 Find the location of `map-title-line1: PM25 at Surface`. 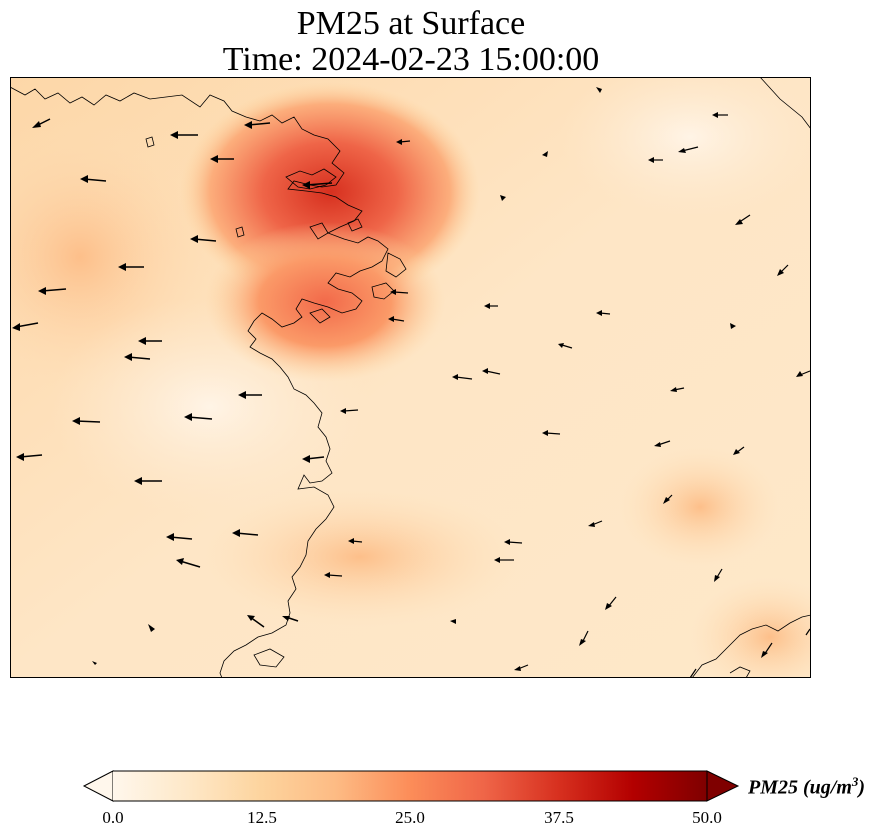

map-title-line1: PM25 at Surface is located at coordinates (411, 23).